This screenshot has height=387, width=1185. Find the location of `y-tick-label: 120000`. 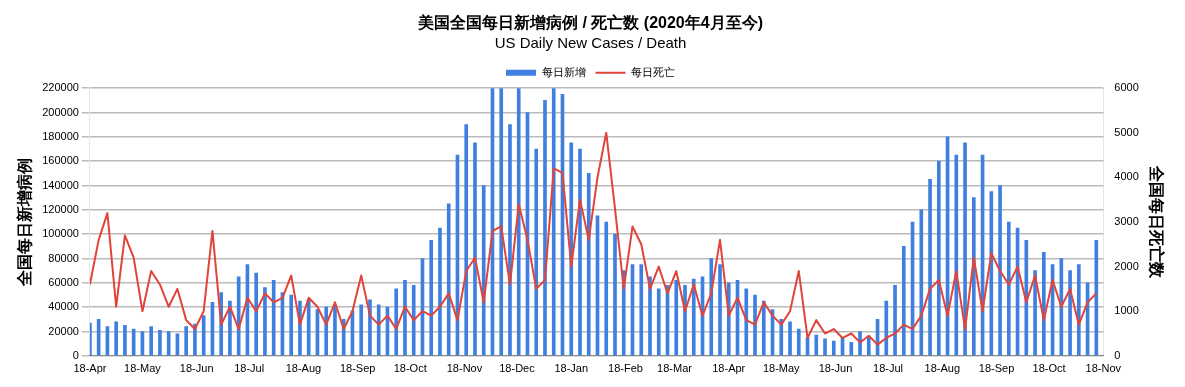

y-tick-label: 120000 is located at coordinates (60, 208).